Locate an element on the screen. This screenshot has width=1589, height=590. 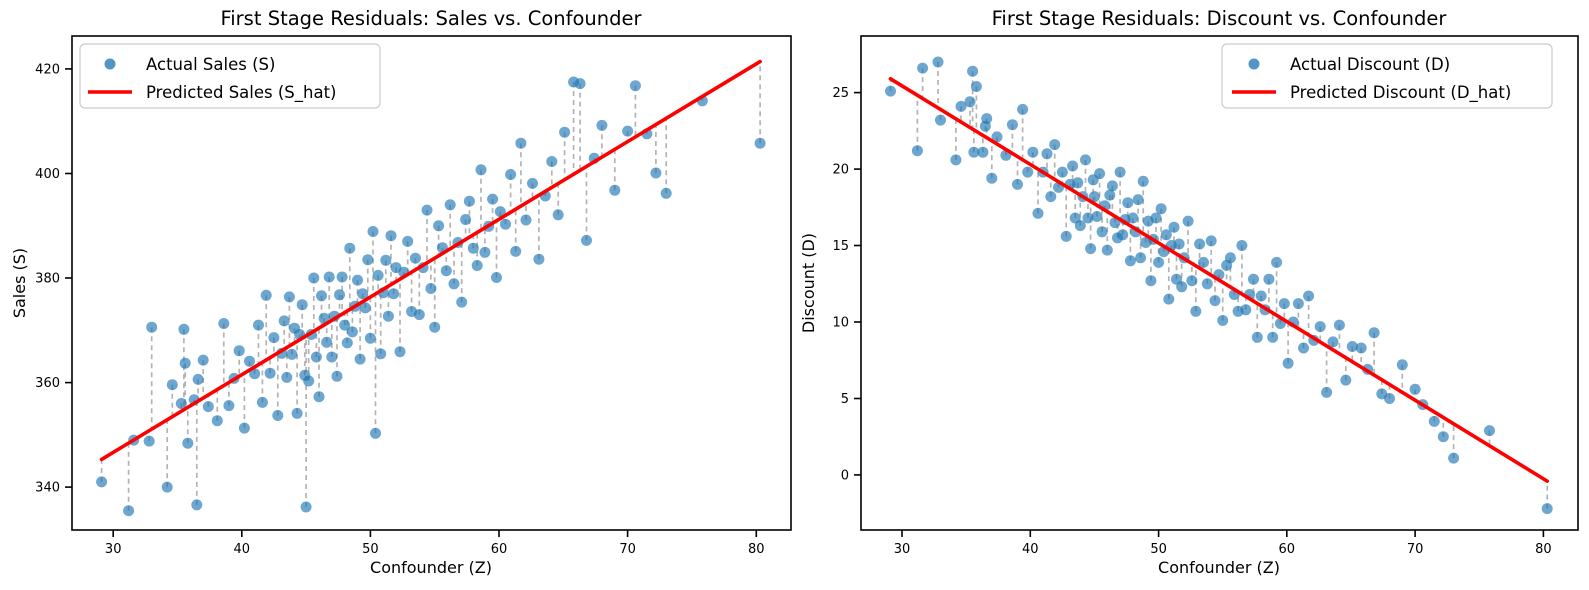
x-tick-label: 50 is located at coordinates (370, 549).